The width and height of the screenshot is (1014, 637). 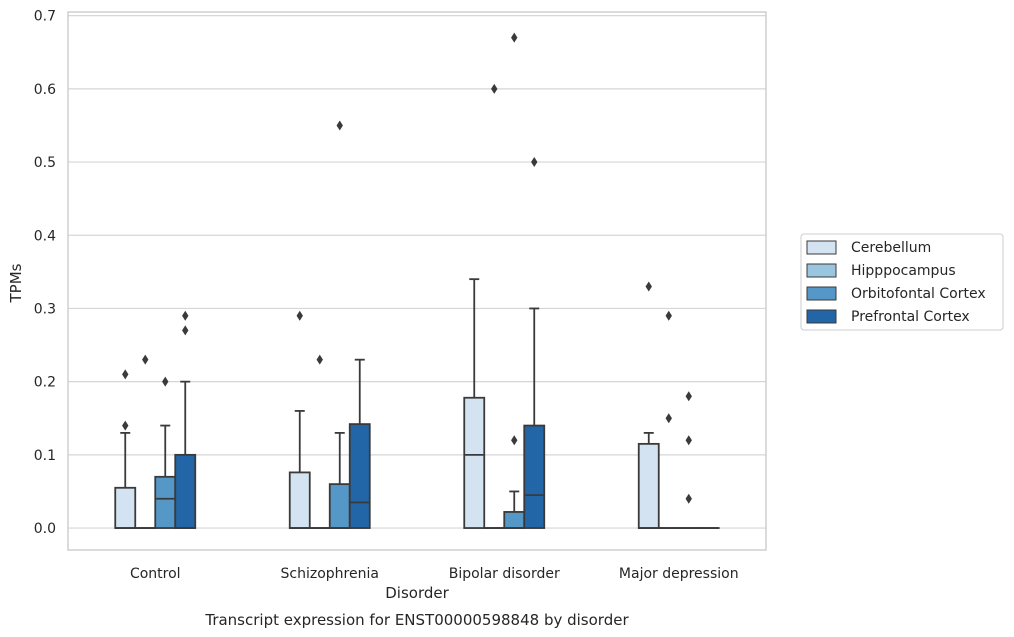 I want to click on legend-box, so click(x=902, y=282).